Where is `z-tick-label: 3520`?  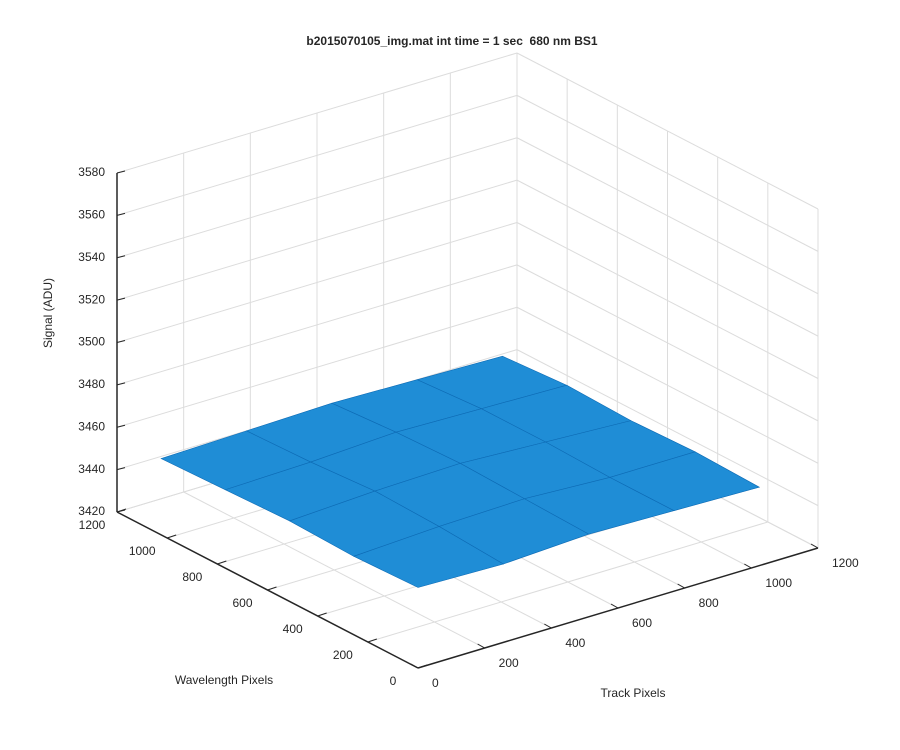
z-tick-label: 3520 is located at coordinates (91, 299).